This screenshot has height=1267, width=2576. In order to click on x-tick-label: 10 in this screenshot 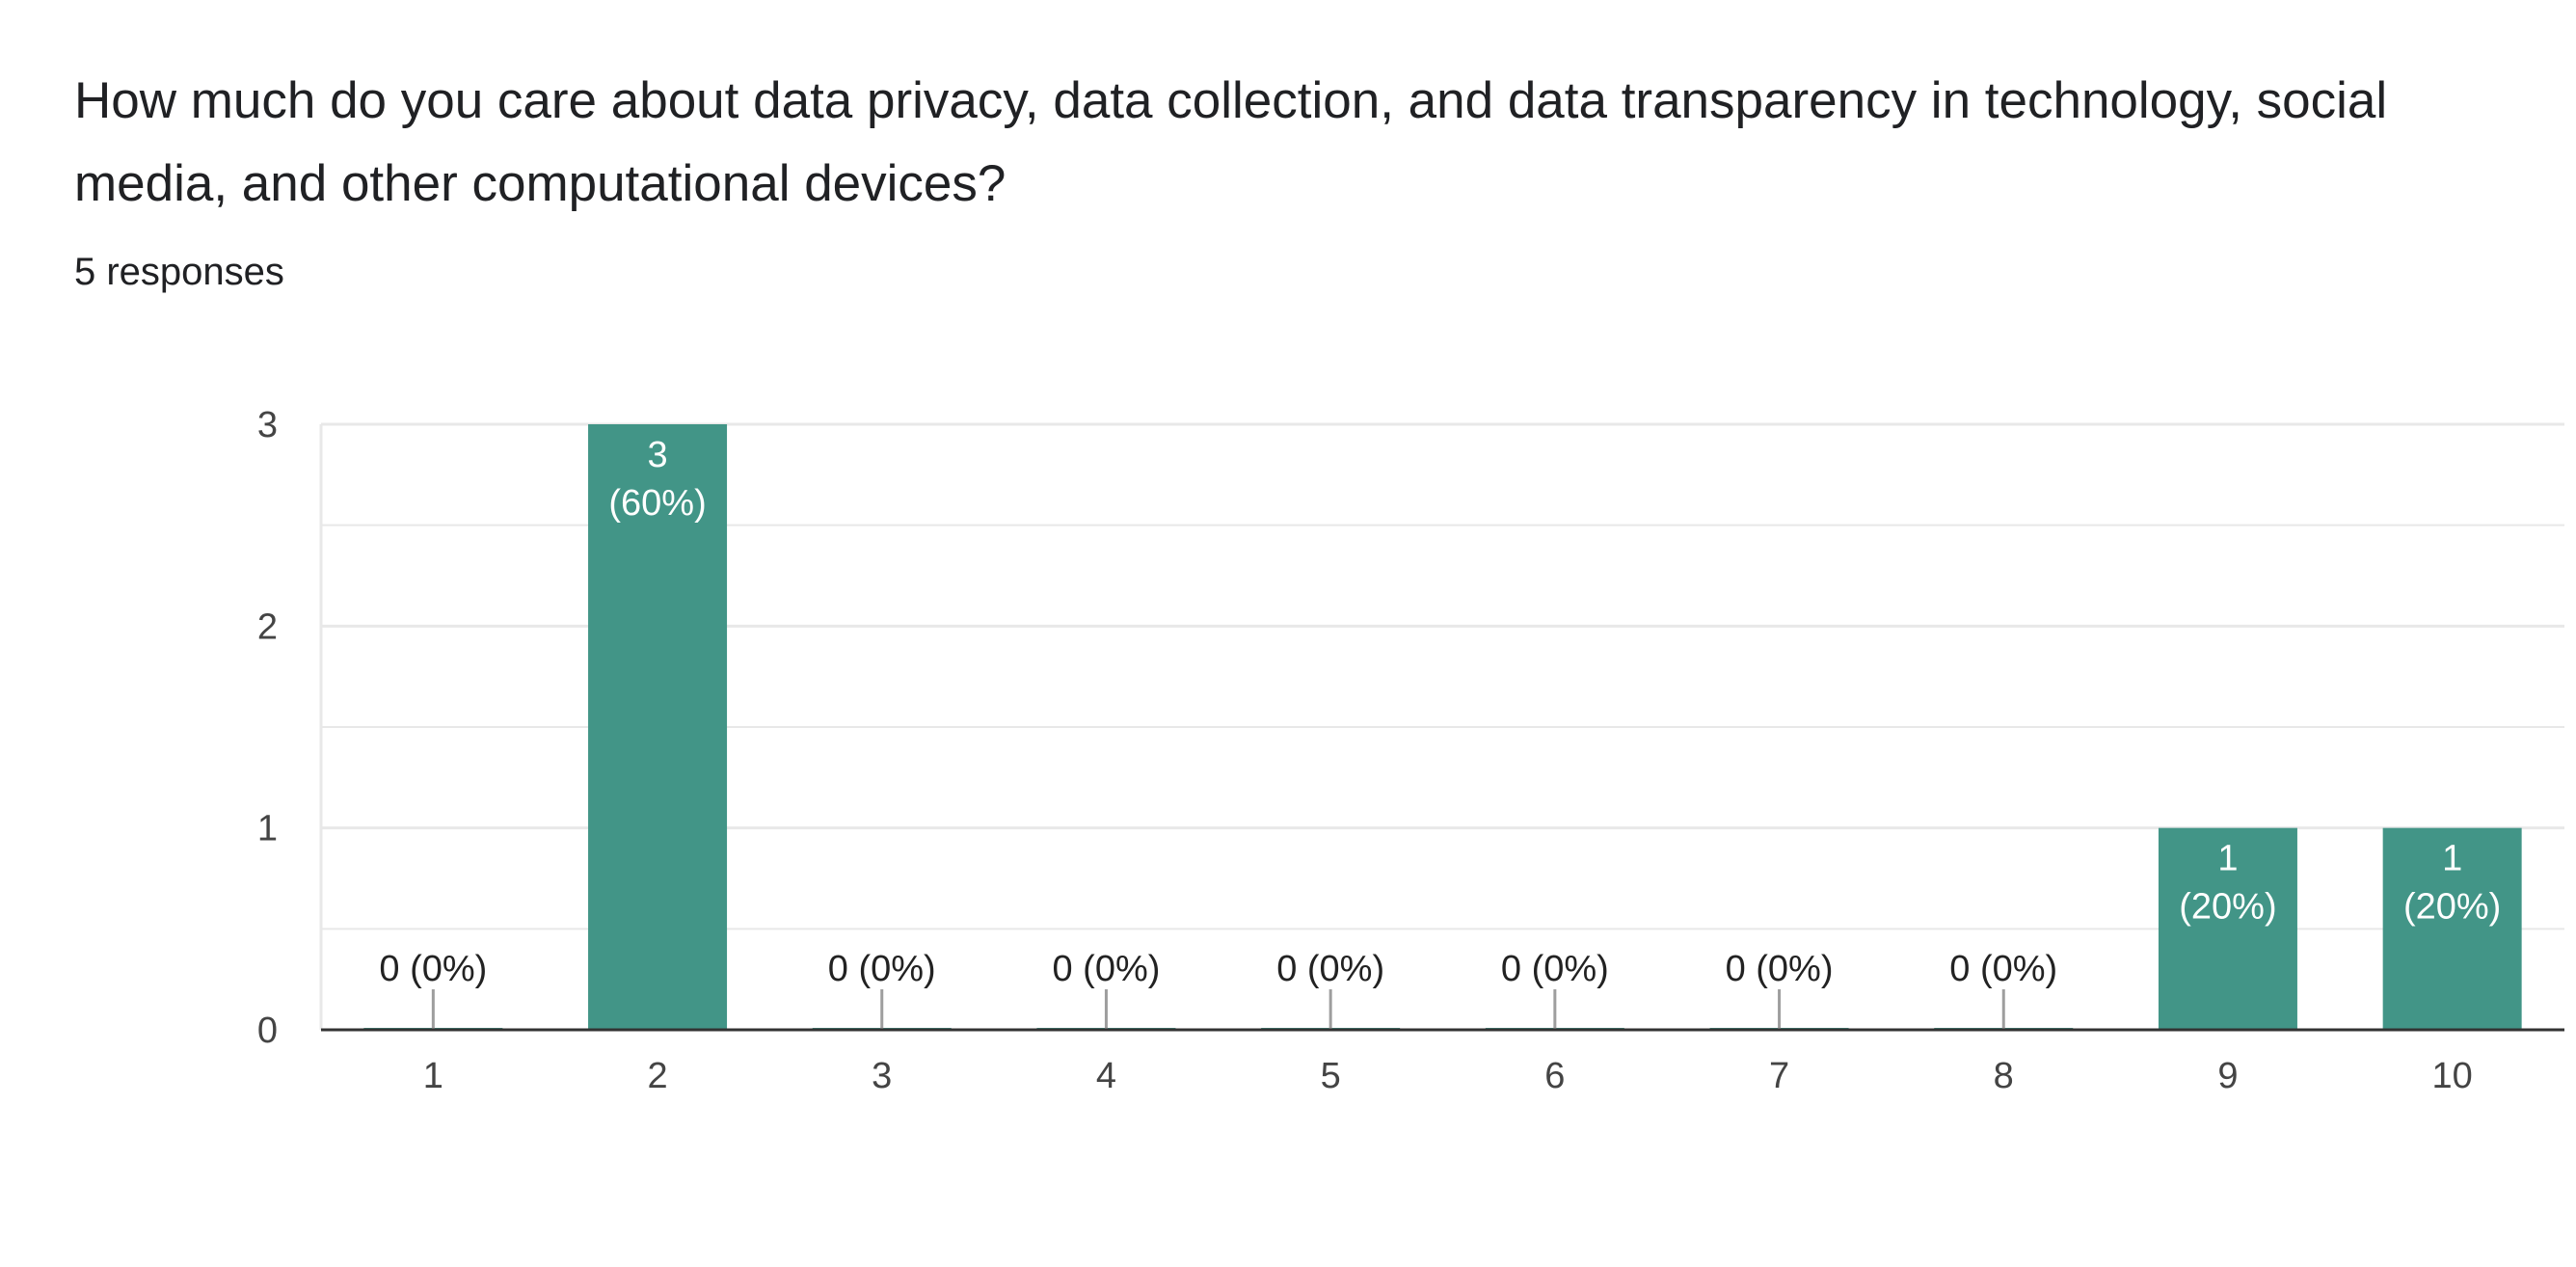, I will do `click(2453, 1076)`.